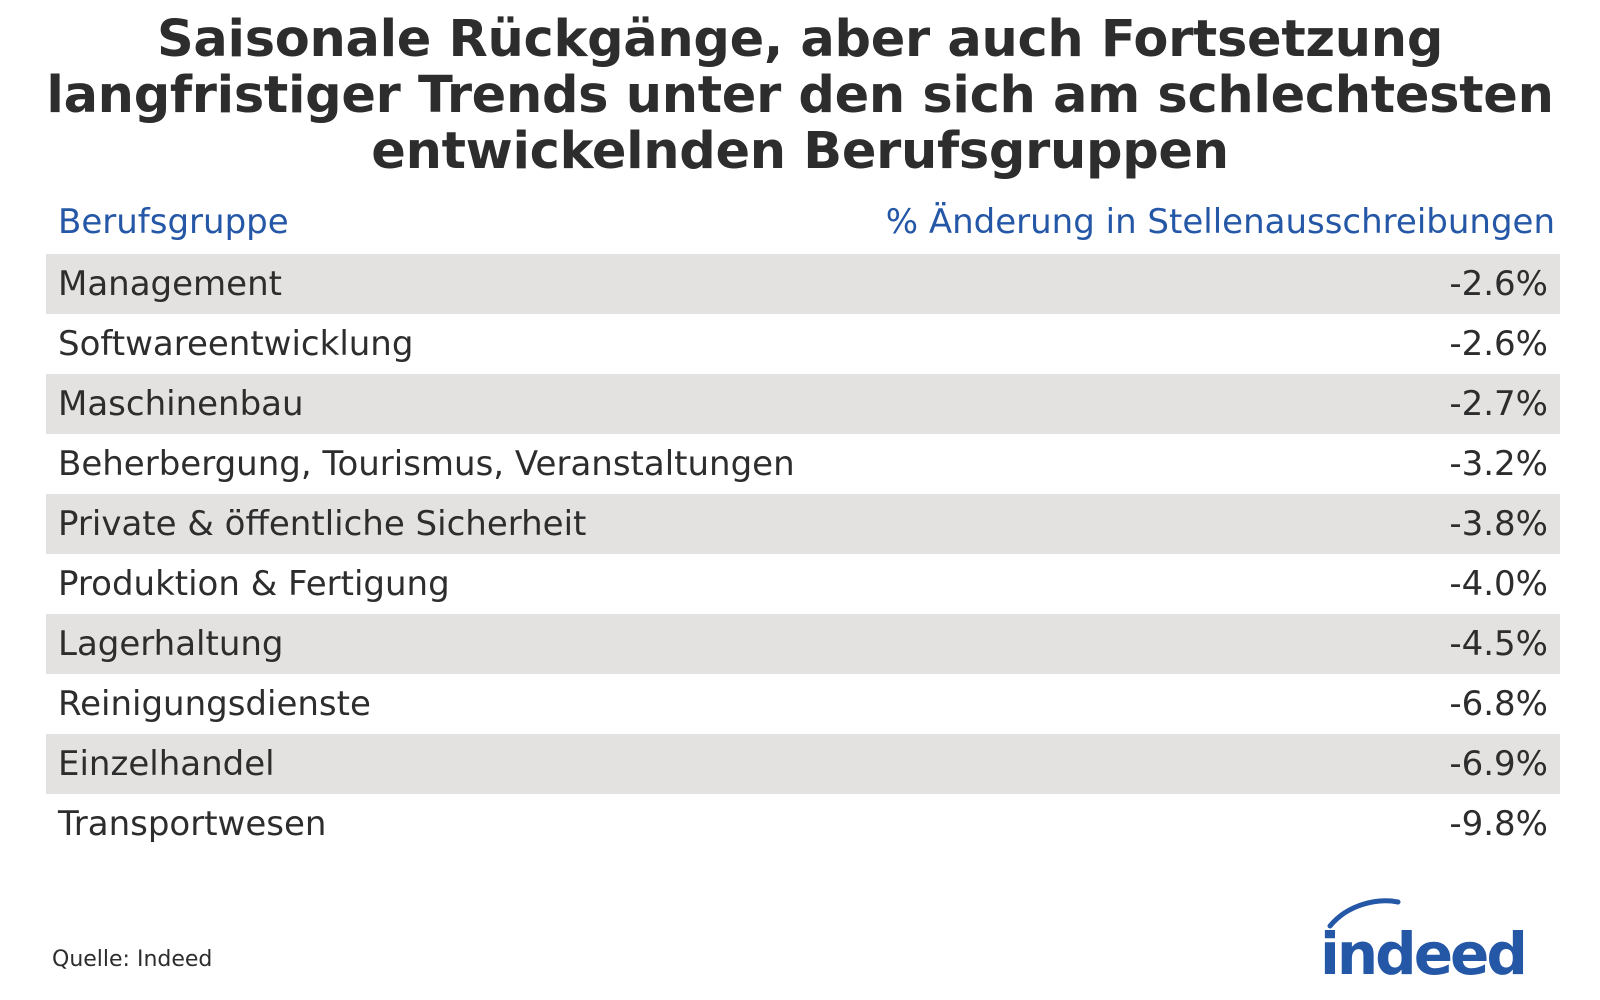  Describe the element at coordinates (800, 151) in the screenshot. I see `chart-title-line-3: entwickelnden Berufsgruppen` at that location.